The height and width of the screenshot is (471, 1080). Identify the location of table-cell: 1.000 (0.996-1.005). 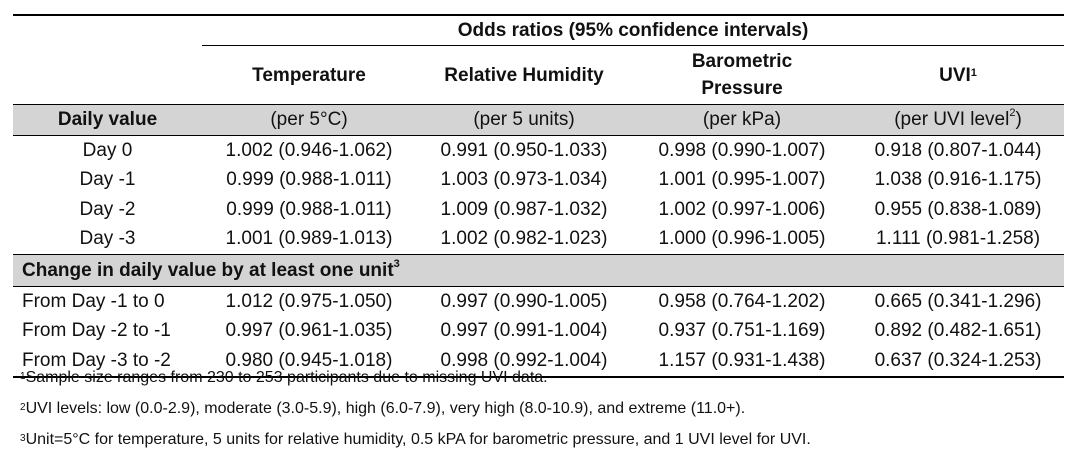
(742, 239).